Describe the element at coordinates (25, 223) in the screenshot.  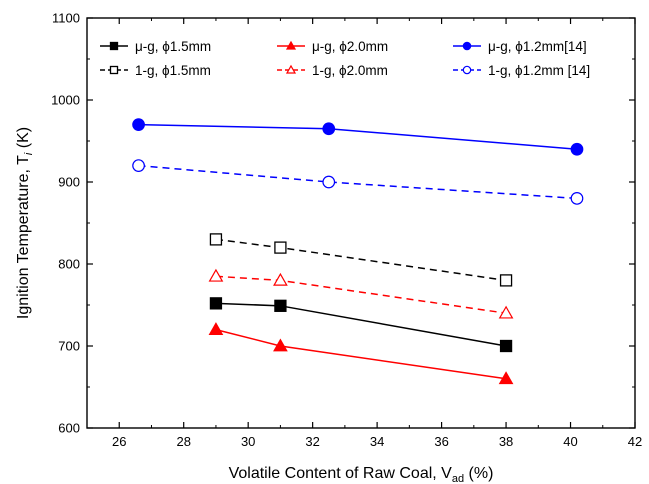
I see `y-axis-label: Ignition Temperature, Ti (K)` at that location.